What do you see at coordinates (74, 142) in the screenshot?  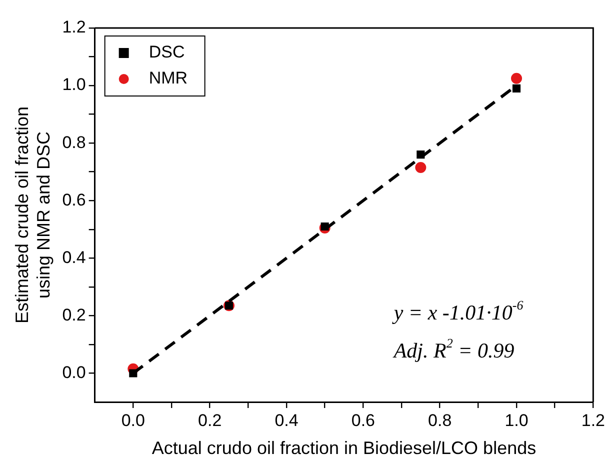 I see `y-tick-label: 0.8` at bounding box center [74, 142].